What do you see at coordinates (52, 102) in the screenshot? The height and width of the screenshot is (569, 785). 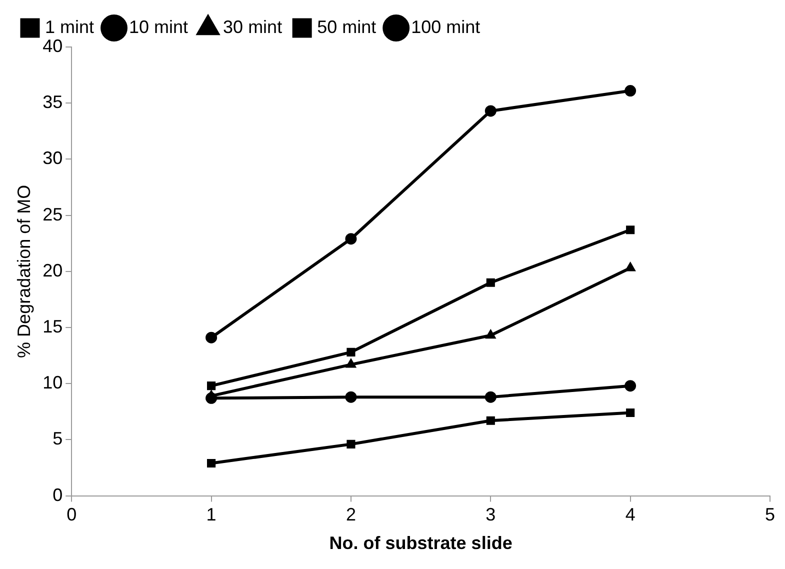 I see `y-tick-label: 35` at bounding box center [52, 102].